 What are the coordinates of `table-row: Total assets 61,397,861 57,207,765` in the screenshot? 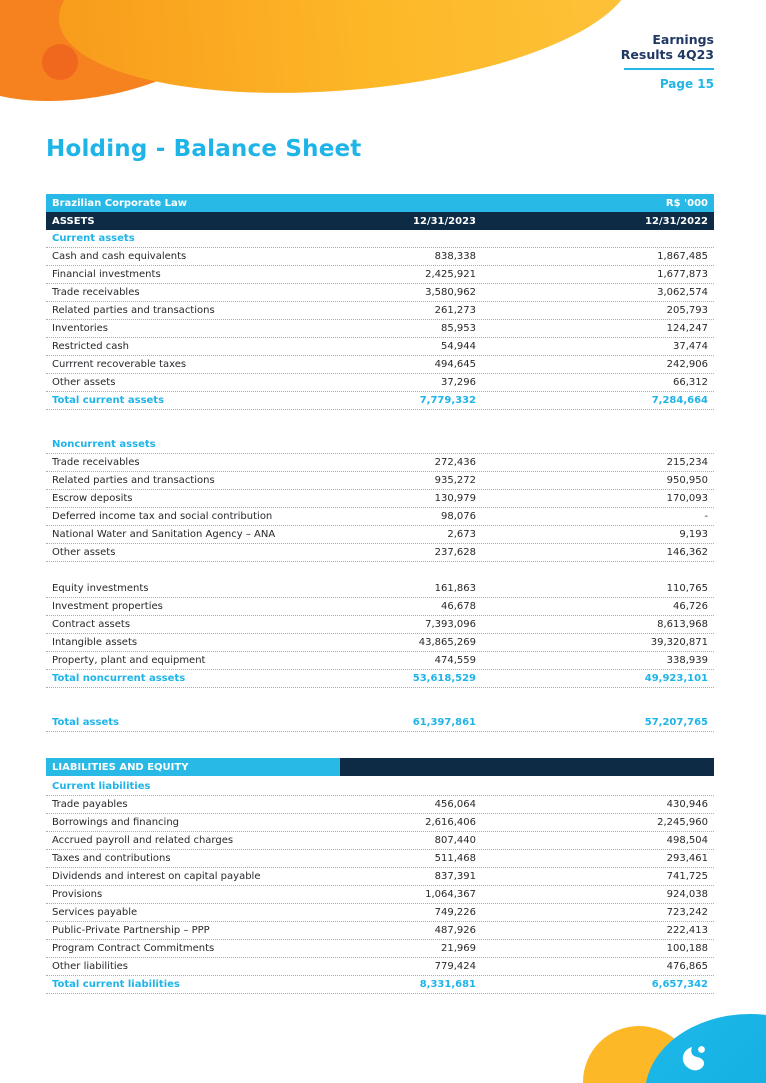 It's located at (380, 723).